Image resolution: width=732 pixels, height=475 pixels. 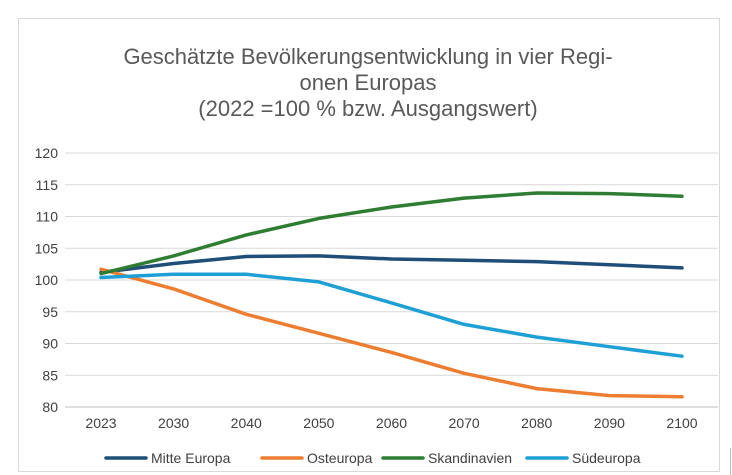 I want to click on y-tick-label: 115, so click(x=47, y=185).